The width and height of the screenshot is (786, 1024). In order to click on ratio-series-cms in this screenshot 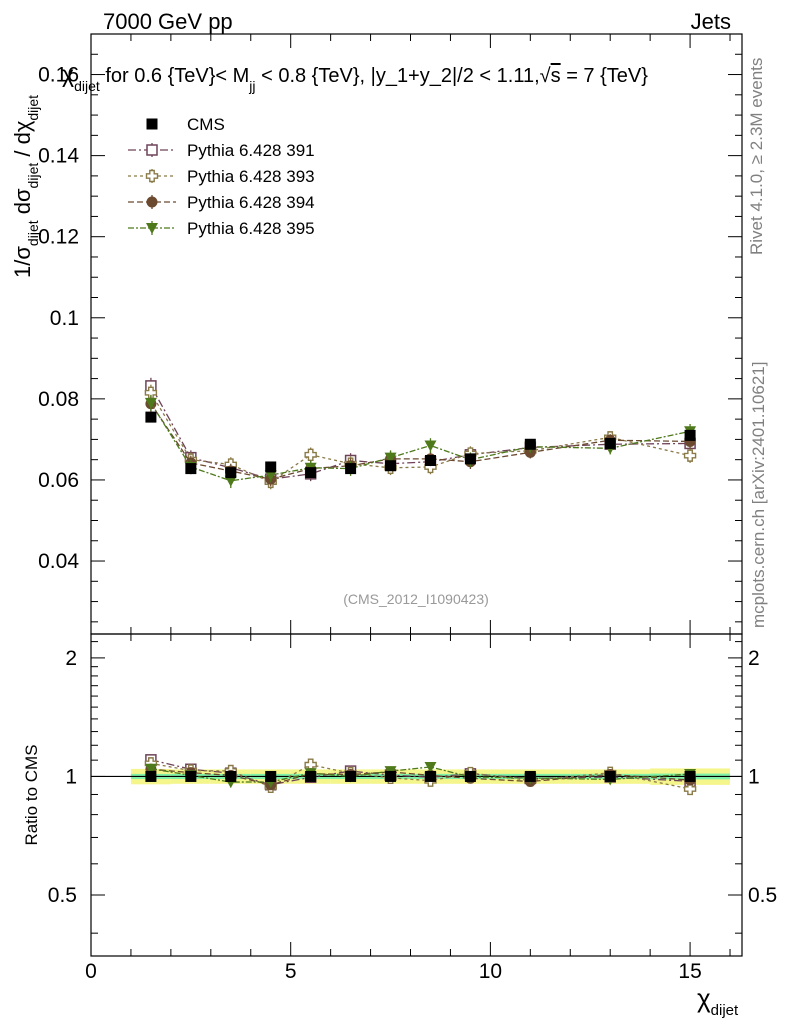, I will do `click(420, 776)`.